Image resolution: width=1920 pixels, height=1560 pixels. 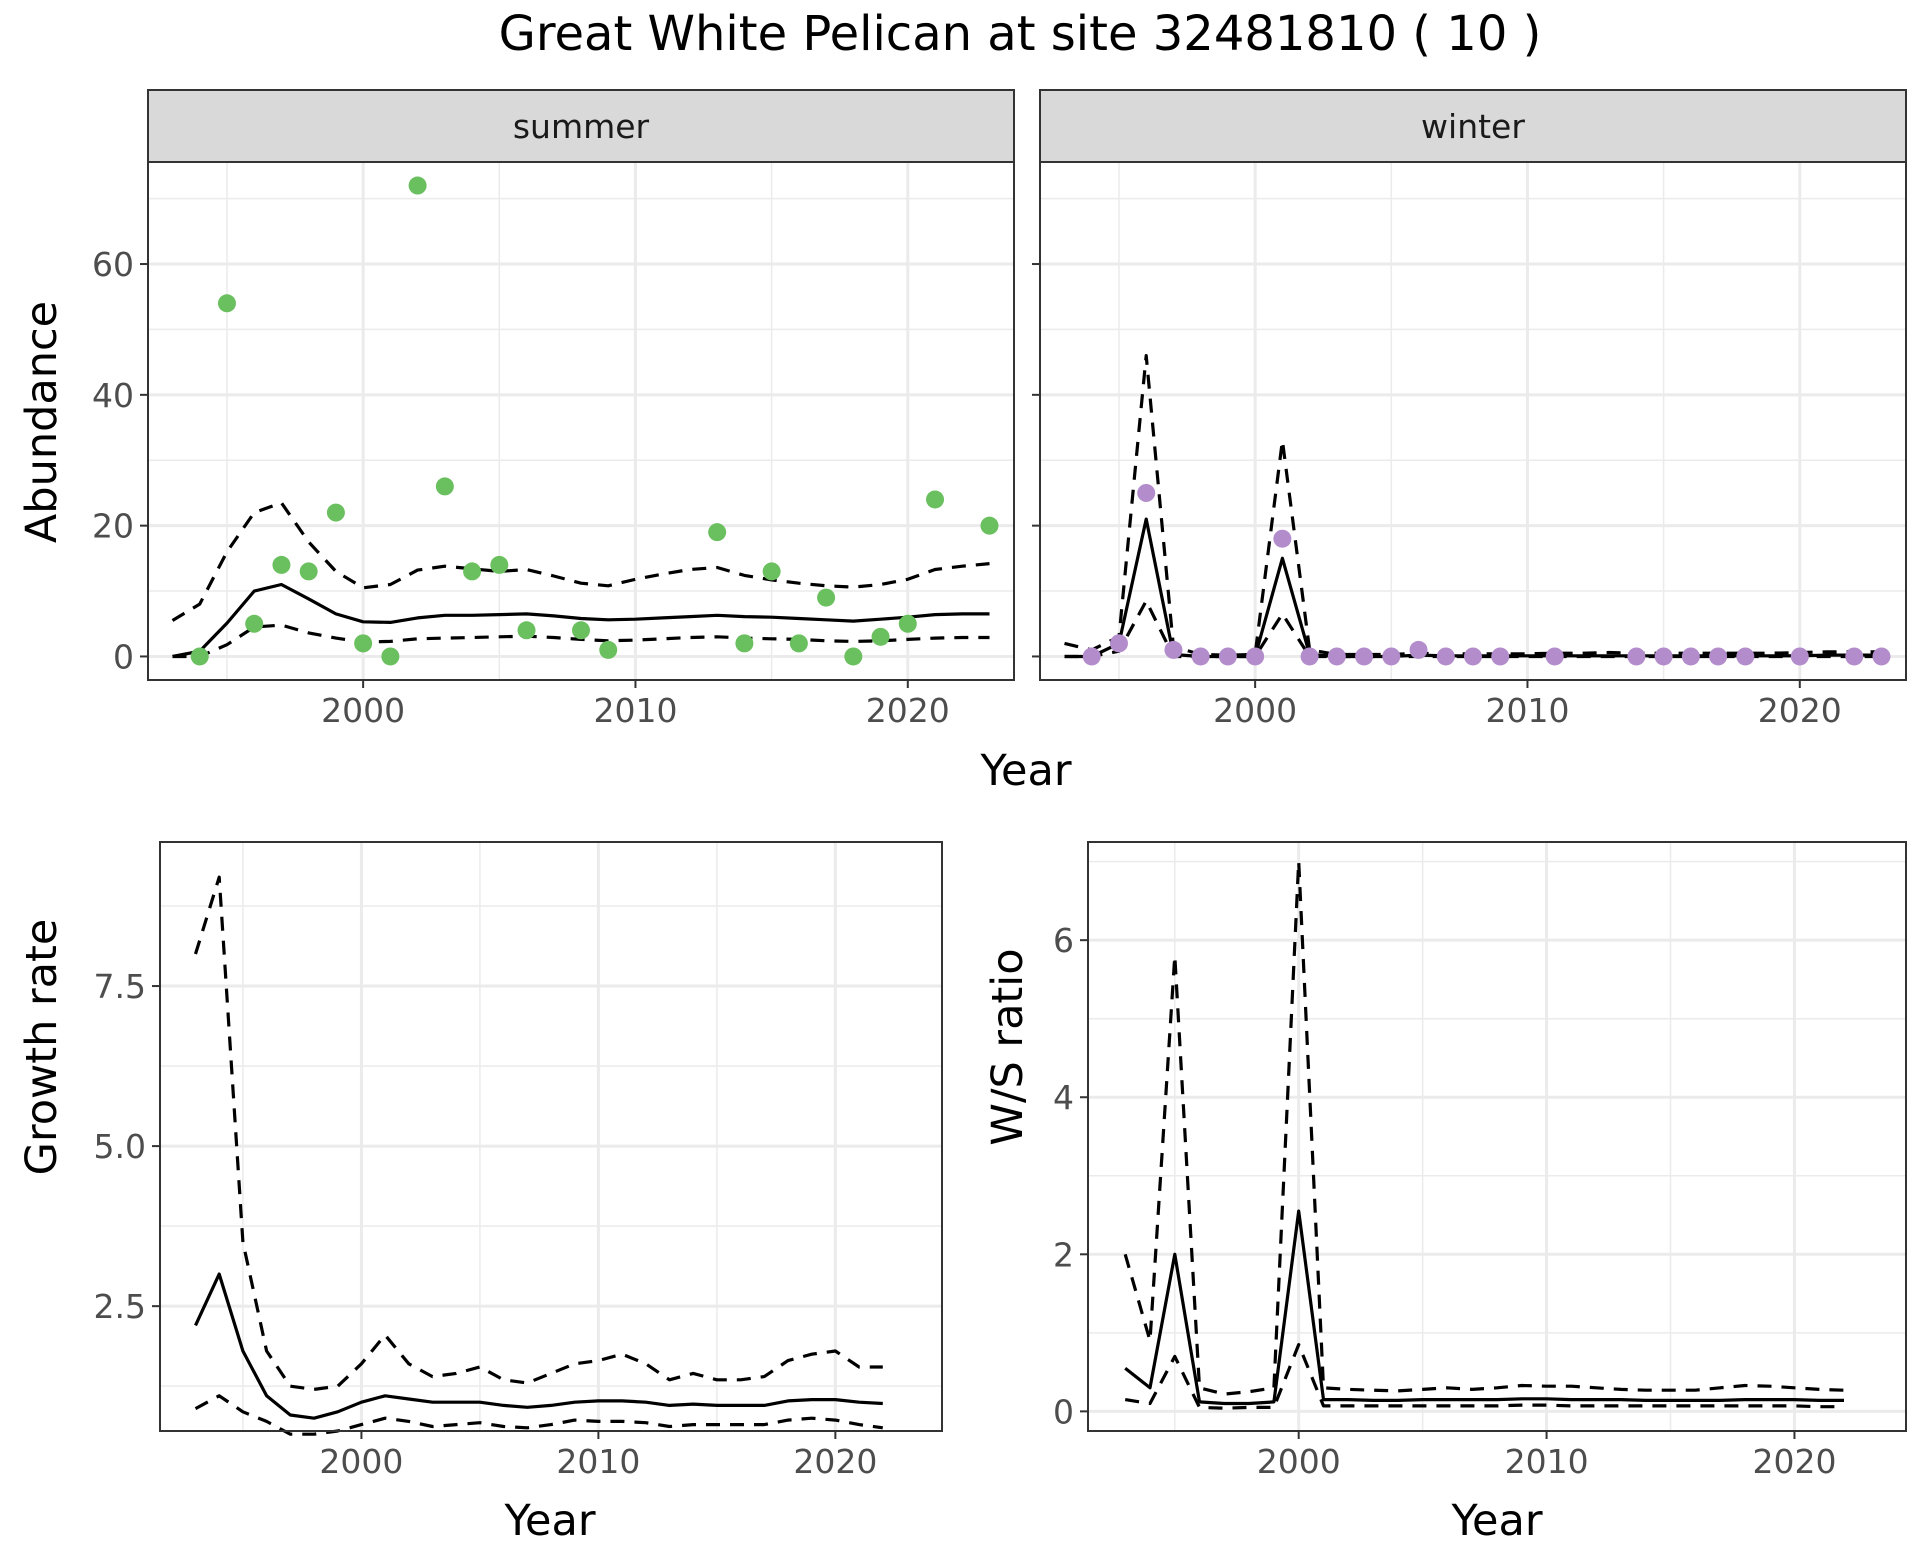 What do you see at coordinates (113, 264) in the screenshot?
I see `y-tick-label: 60` at bounding box center [113, 264].